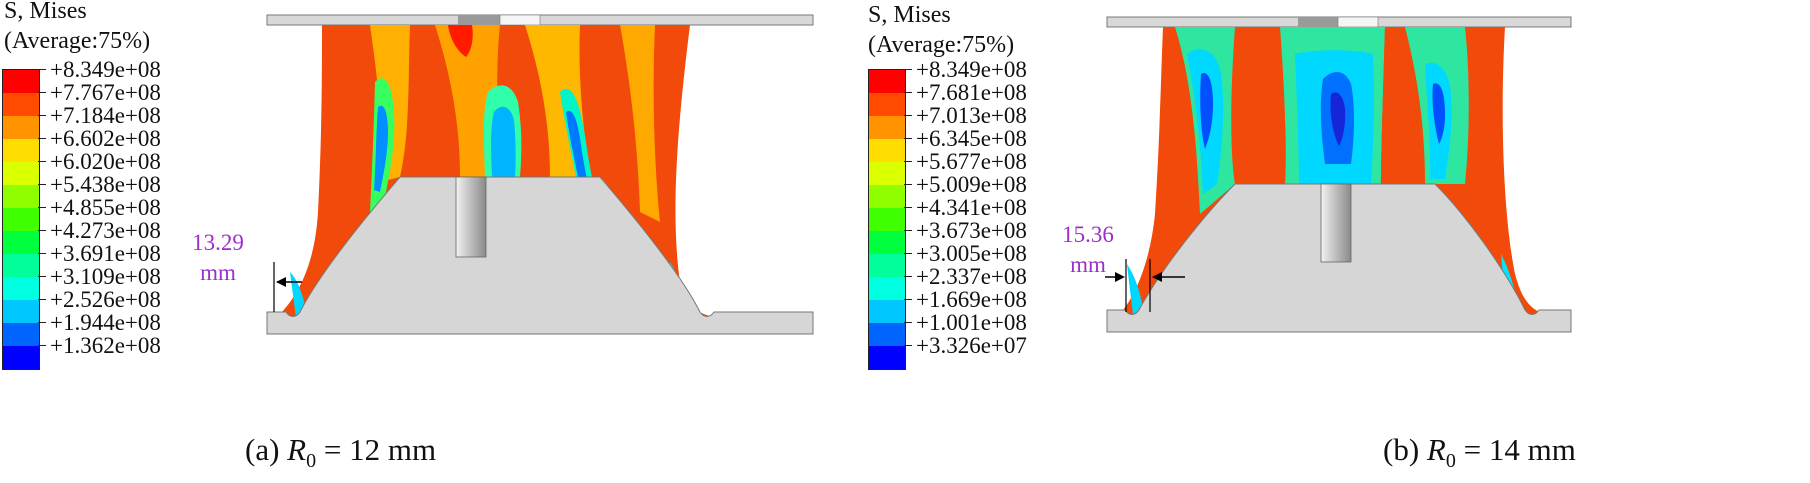 This screenshot has height=483, width=1810. I want to click on legend-value-label: +1.001e+08, so click(971, 322).